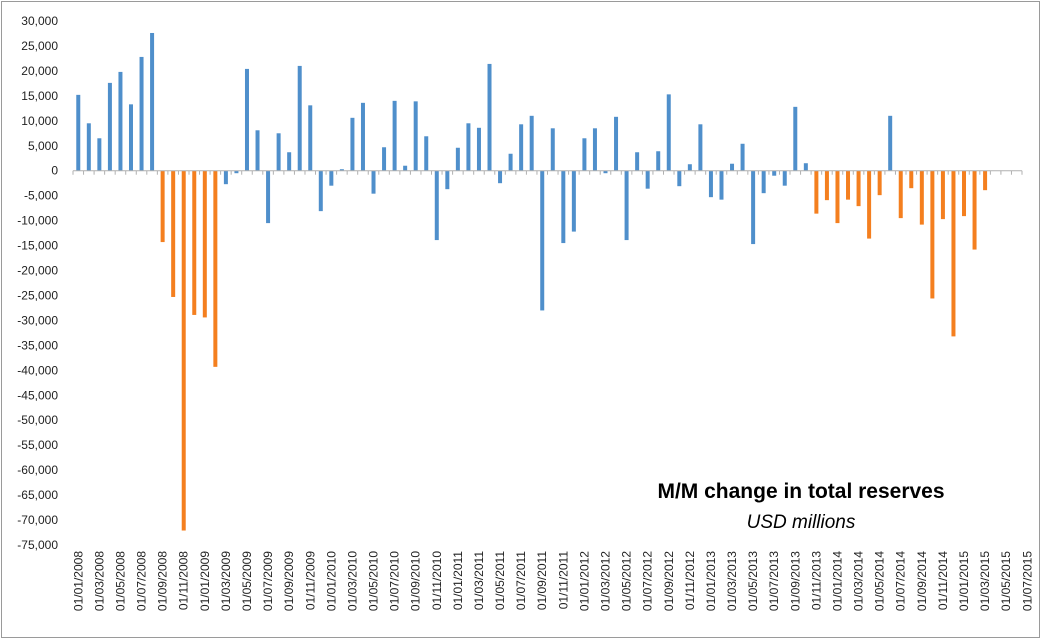 The width and height of the screenshot is (1041, 639). Describe the element at coordinates (39, 21) in the screenshot. I see `y-tick-label: 30,000` at that location.